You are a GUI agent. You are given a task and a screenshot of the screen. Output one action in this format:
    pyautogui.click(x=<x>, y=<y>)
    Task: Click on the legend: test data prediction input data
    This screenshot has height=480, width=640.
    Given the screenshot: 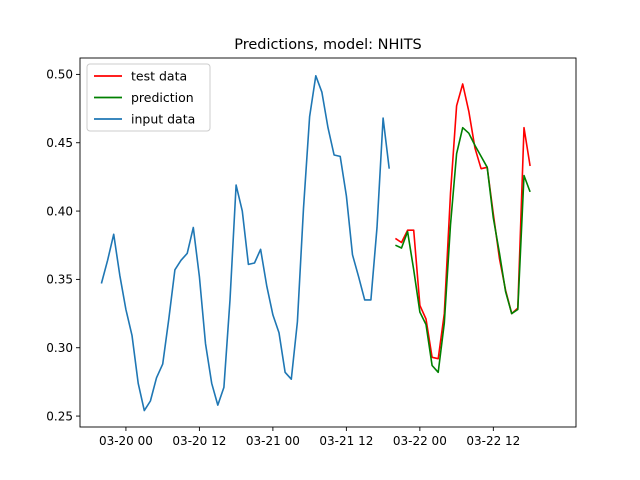 What is the action you would take?
    pyautogui.click(x=148, y=97)
    